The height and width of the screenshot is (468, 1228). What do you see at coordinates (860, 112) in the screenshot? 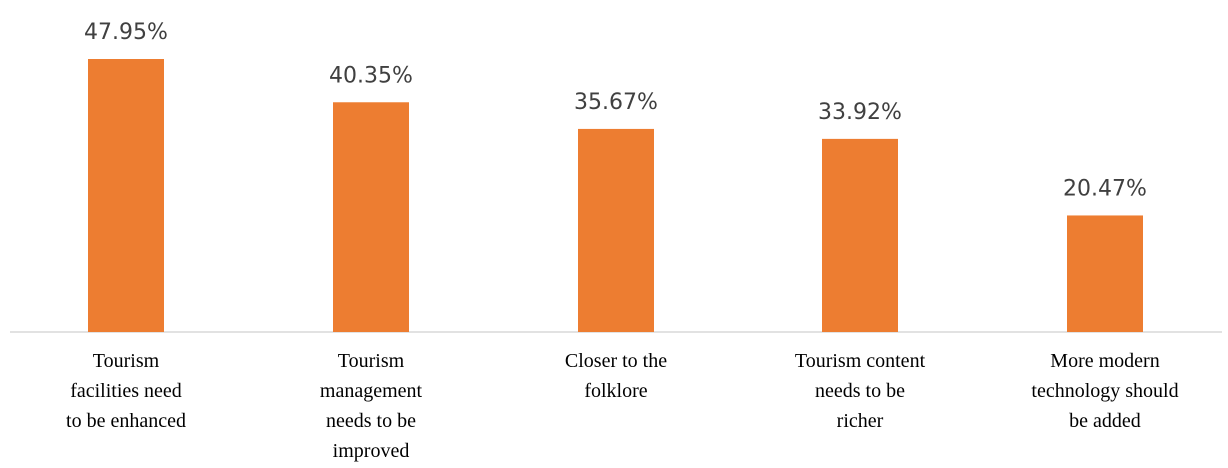
I see `value-label-4: 33.92%` at bounding box center [860, 112].